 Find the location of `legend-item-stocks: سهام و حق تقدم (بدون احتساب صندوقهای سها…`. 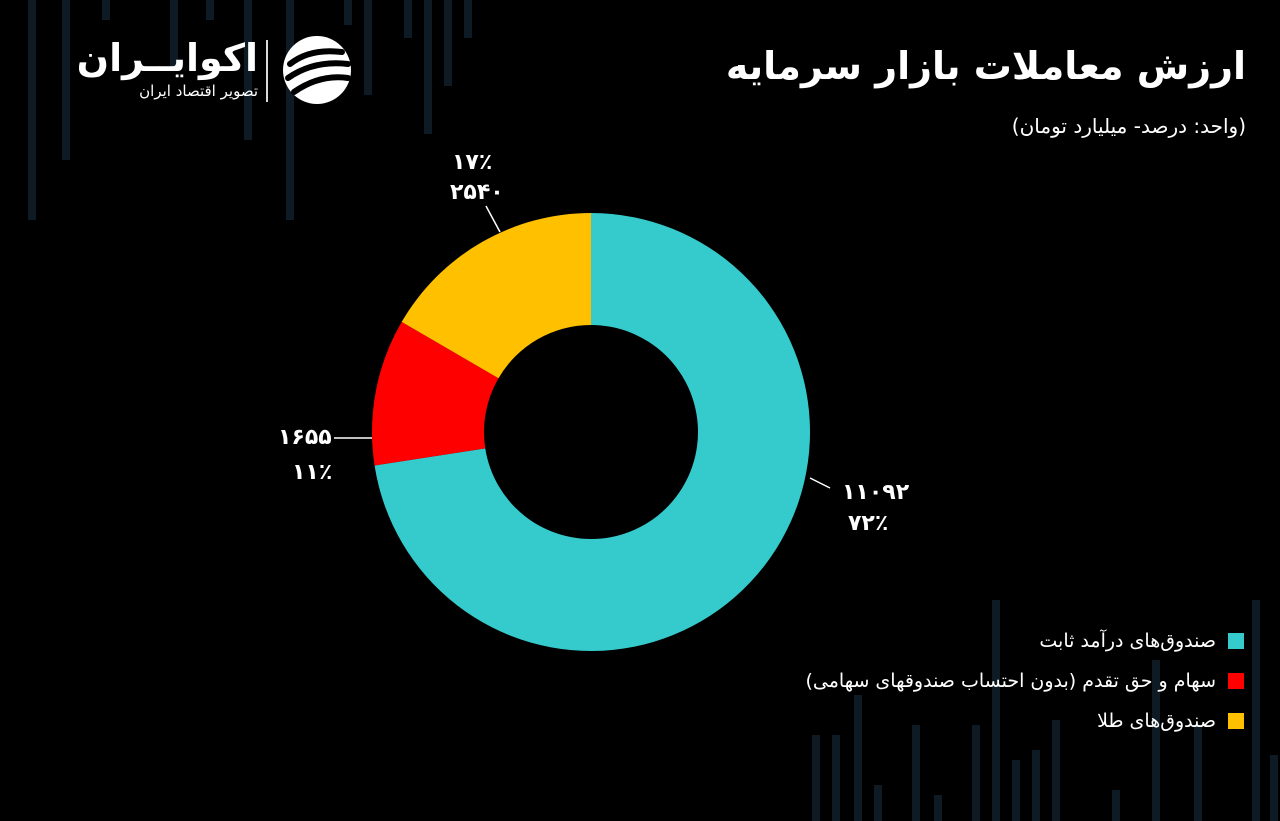

legend-item-stocks: سهام و حق تقدم (بدون احتساب صندوقهای سها… is located at coordinates (984, 690).